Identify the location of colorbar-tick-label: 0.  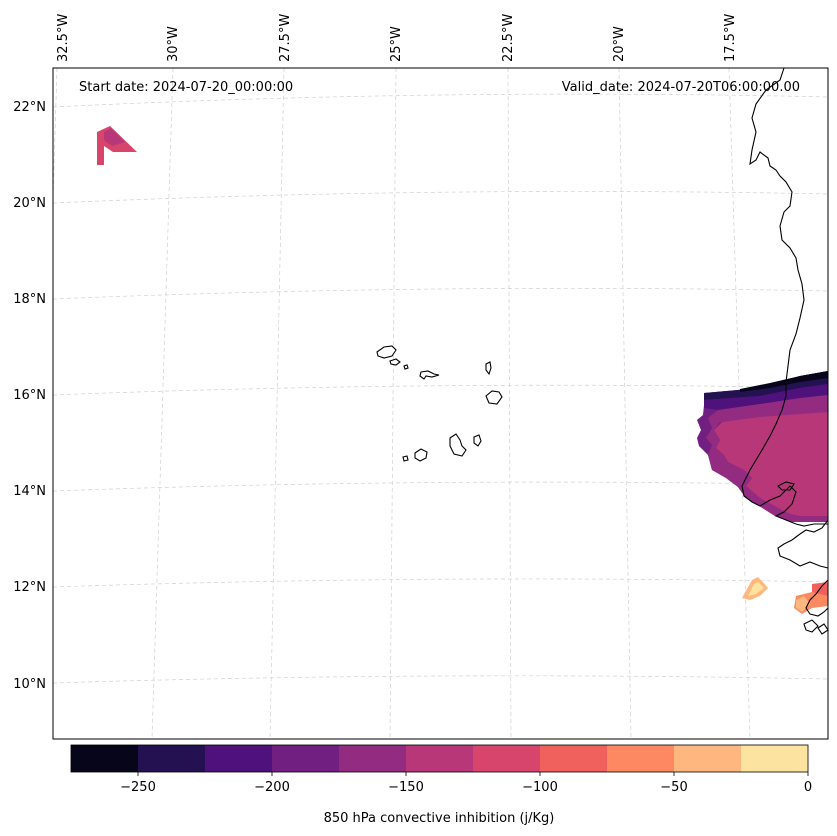
(808, 787).